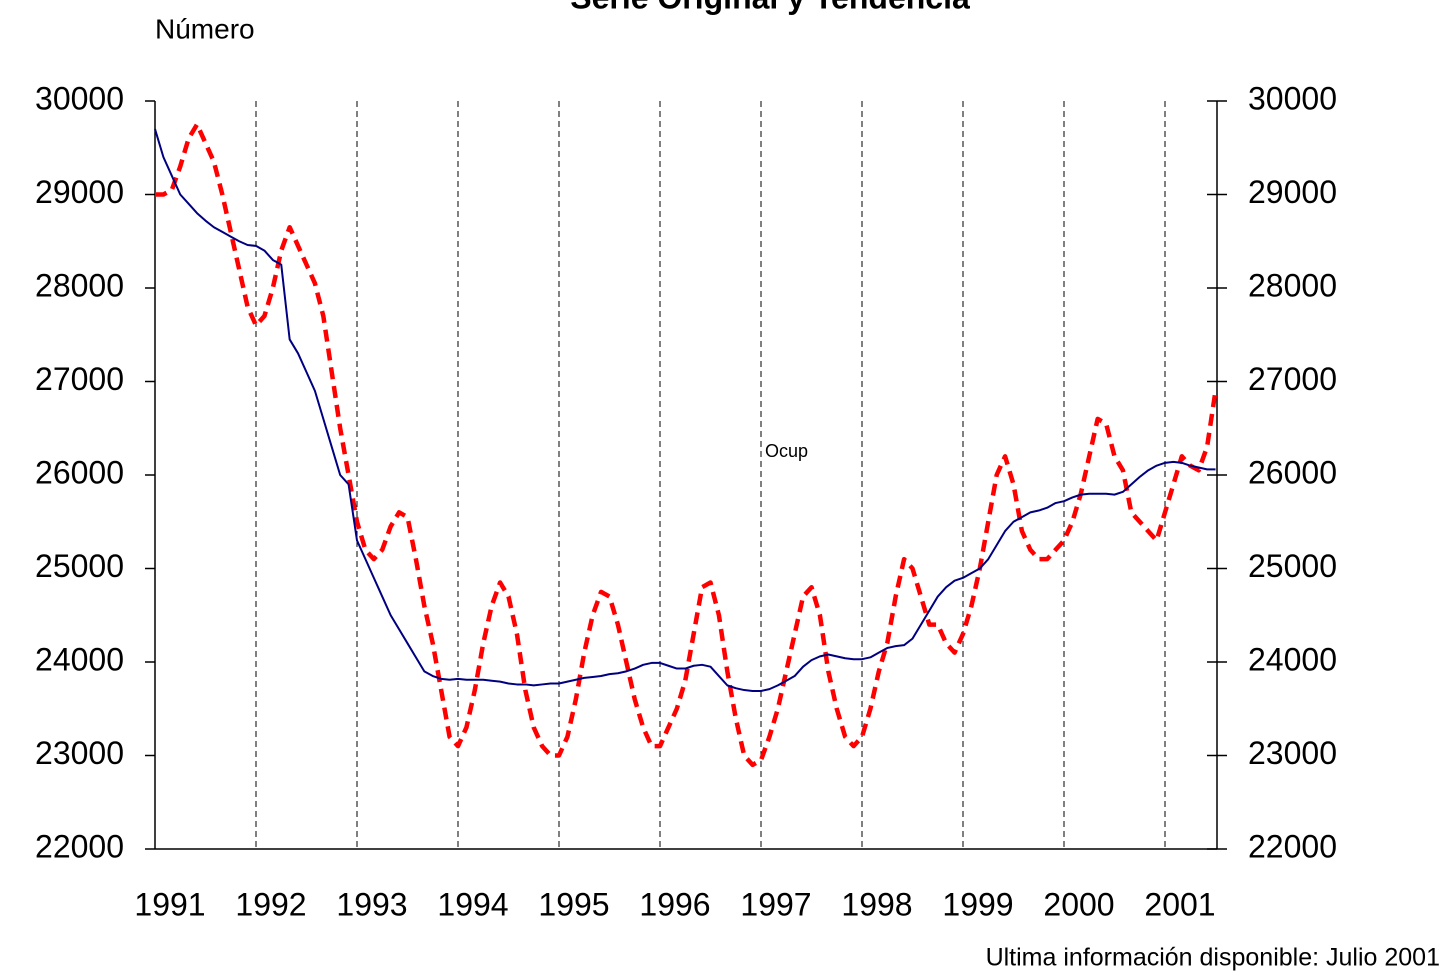  What do you see at coordinates (1292, 192) in the screenshot?
I see `y2-tick-label: 29000` at bounding box center [1292, 192].